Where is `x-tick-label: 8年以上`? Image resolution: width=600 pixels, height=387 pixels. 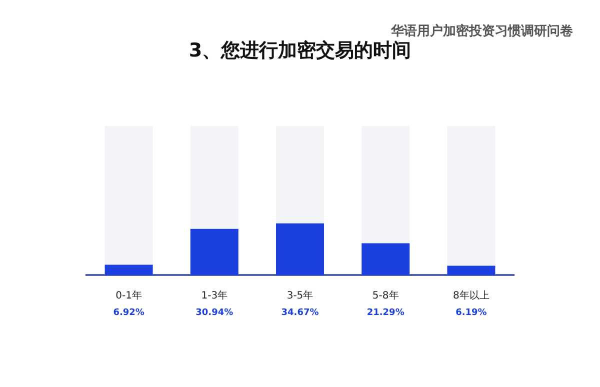 x-tick-label: 8年以上 is located at coordinates (471, 296).